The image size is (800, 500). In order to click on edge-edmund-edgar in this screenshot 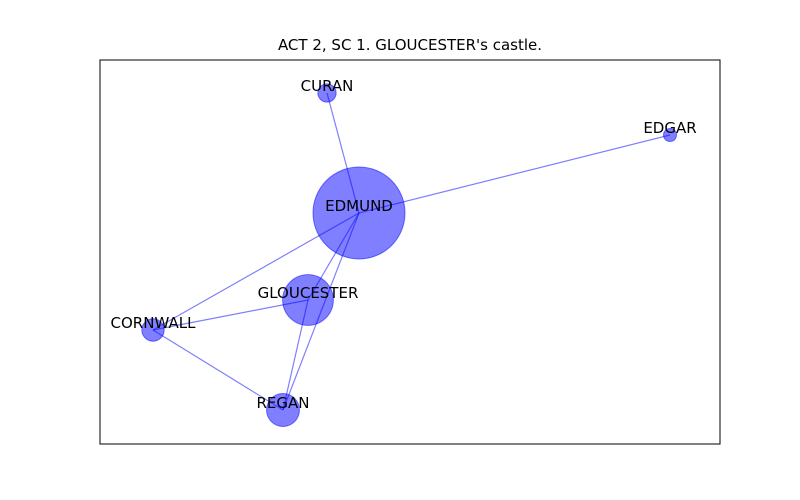, I will do `click(514, 174)`.